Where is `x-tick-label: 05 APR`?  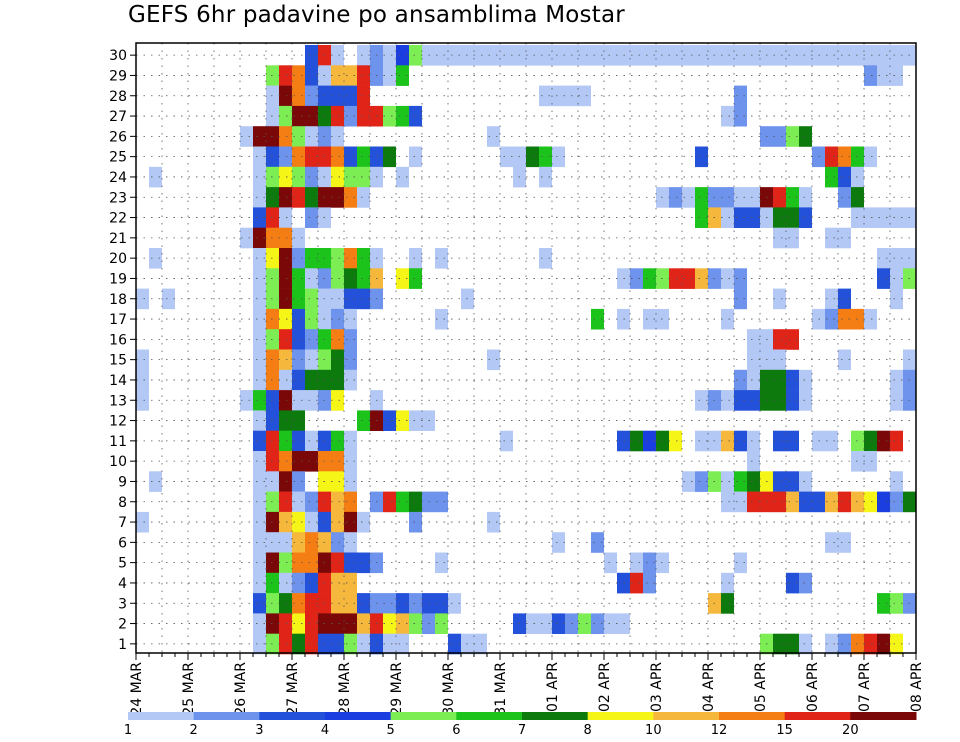
x-tick-label: 05 APR is located at coordinates (761, 687).